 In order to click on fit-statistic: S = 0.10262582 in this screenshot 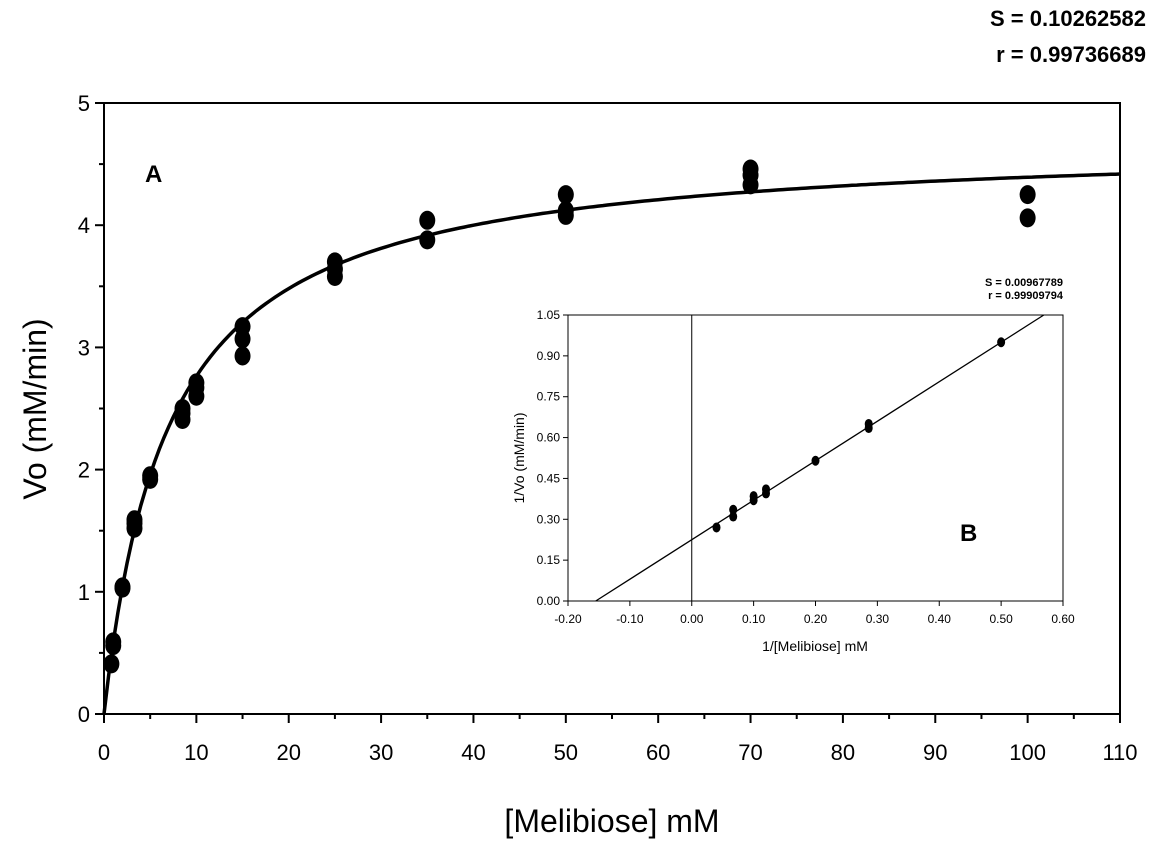, I will do `click(1068, 18)`.